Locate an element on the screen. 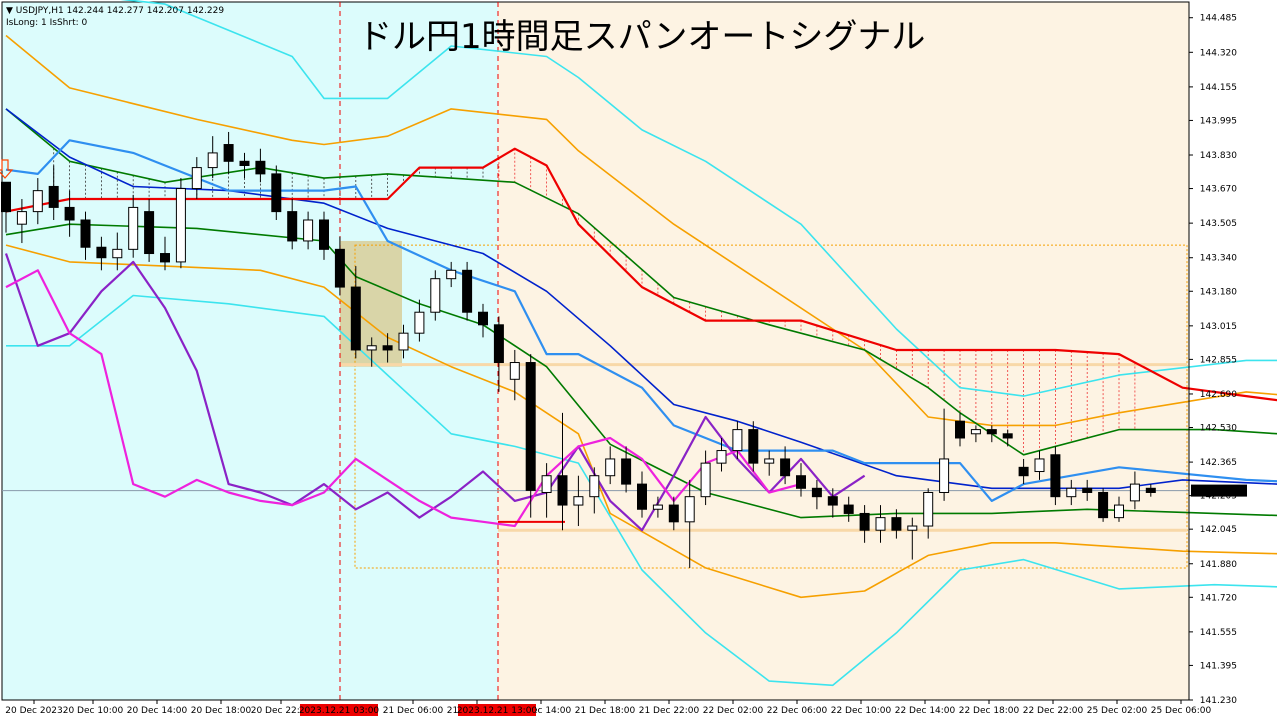 The width and height of the screenshot is (1277, 721). indicator-info: IsLong: 1 IsShrt: 0 is located at coordinates (46, 23).